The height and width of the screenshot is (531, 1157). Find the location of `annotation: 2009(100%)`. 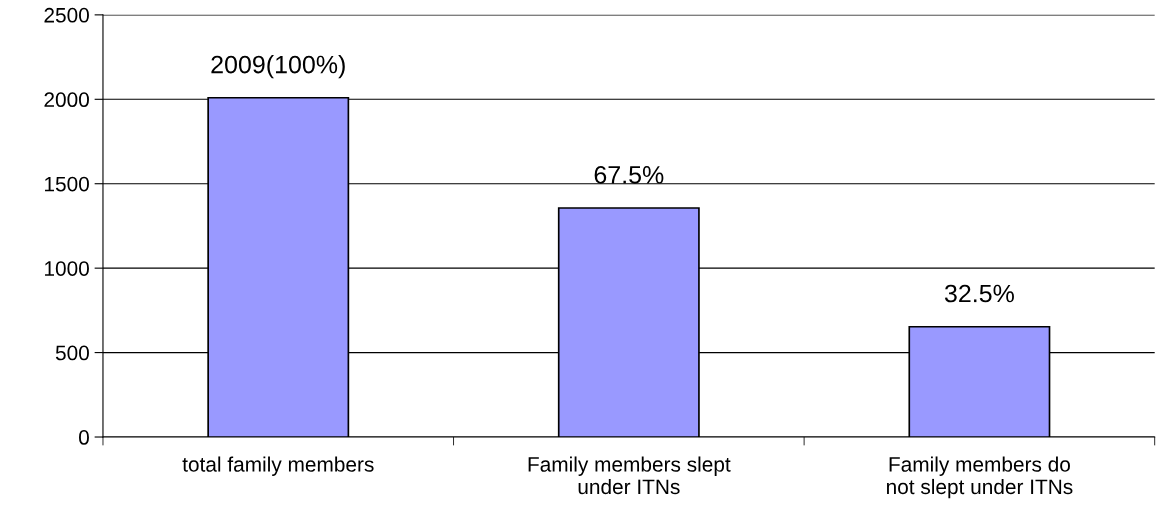

annotation: 2009(100%) is located at coordinates (278, 67).